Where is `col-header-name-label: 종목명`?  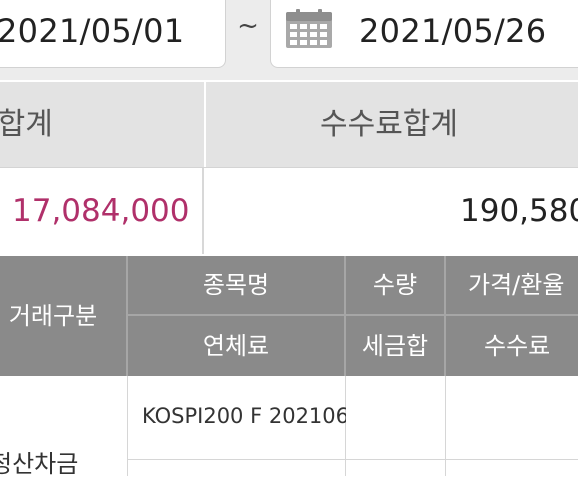 col-header-name-label: 종목명 is located at coordinates (236, 285).